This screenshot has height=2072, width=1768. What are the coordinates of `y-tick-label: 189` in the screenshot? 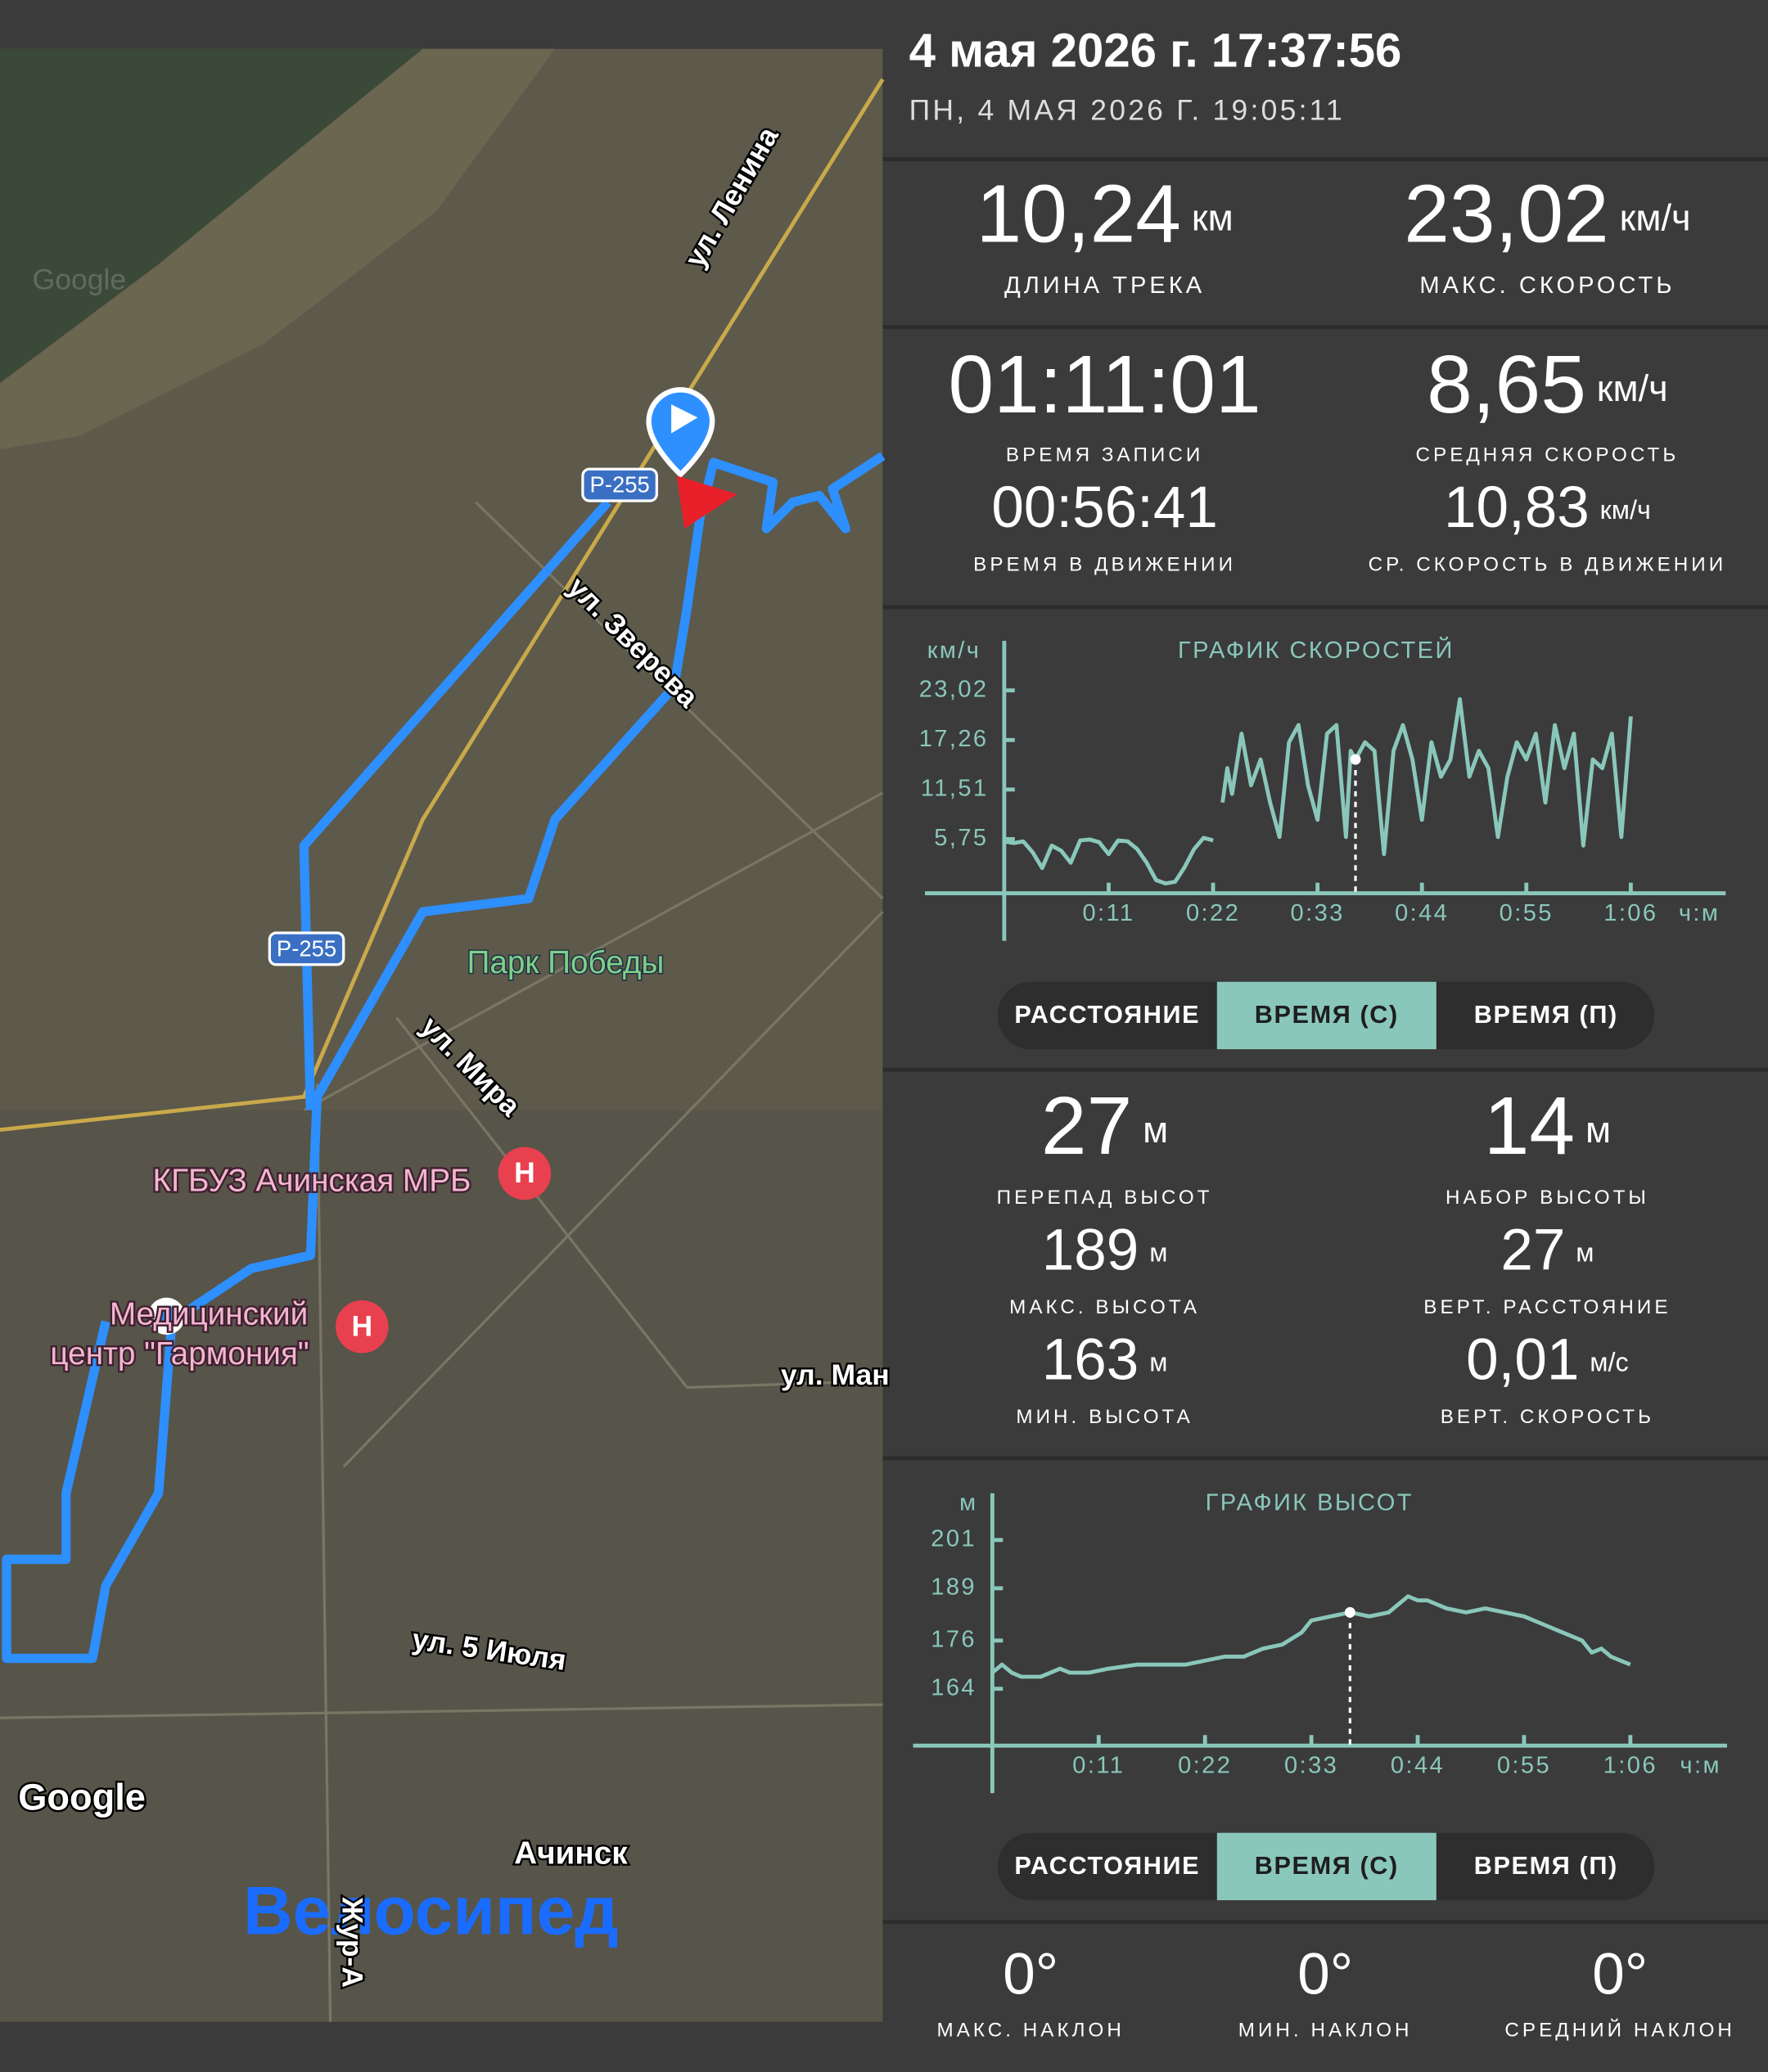 It's located at (954, 1587).